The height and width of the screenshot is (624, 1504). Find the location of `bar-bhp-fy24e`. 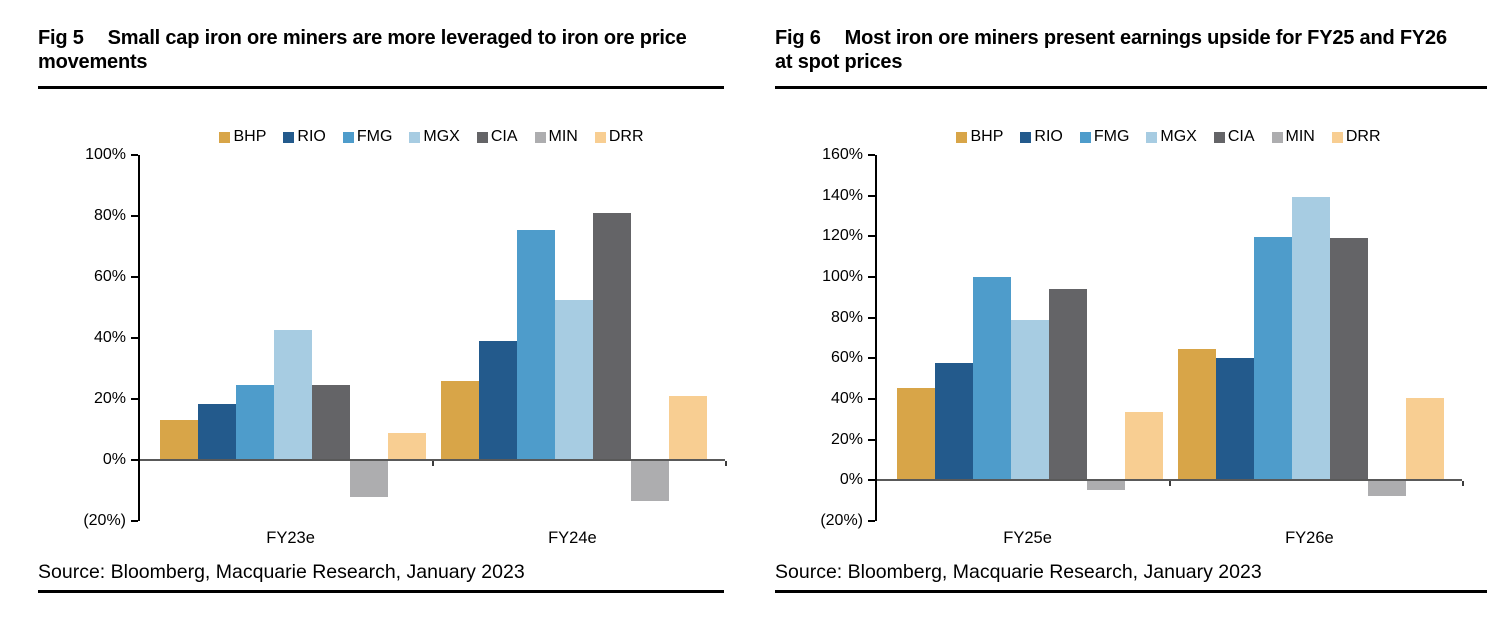

bar-bhp-fy24e is located at coordinates (460, 420).